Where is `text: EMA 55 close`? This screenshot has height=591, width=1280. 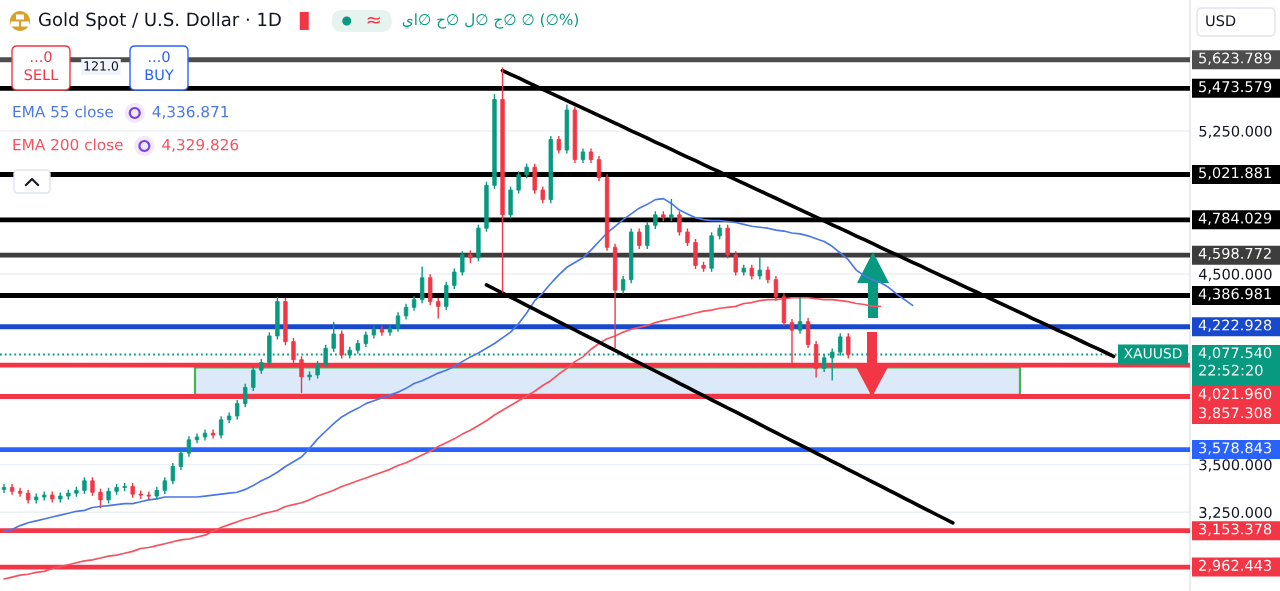
text: EMA 55 close is located at coordinates (63, 111).